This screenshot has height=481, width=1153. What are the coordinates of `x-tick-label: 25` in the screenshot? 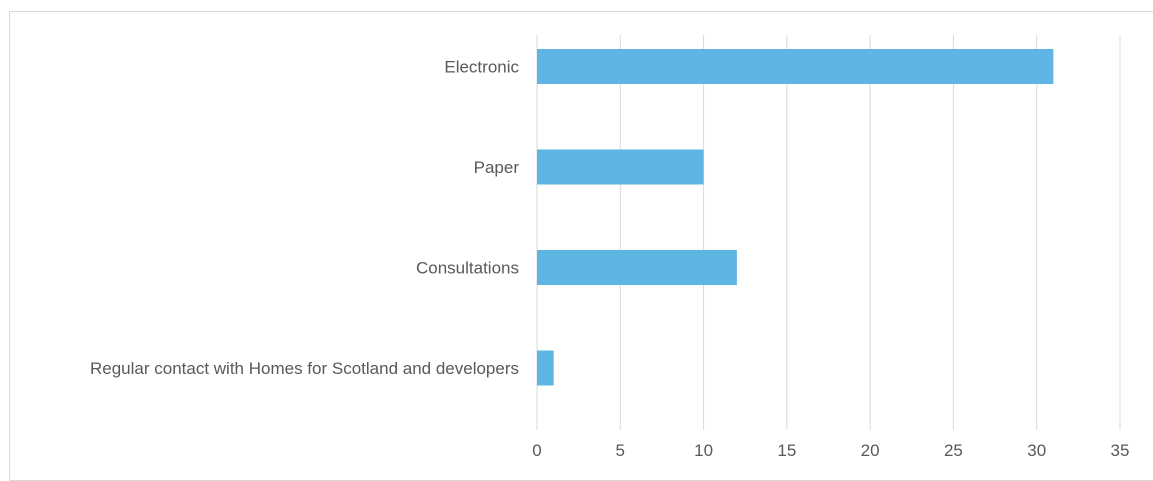 It's located at (953, 450).